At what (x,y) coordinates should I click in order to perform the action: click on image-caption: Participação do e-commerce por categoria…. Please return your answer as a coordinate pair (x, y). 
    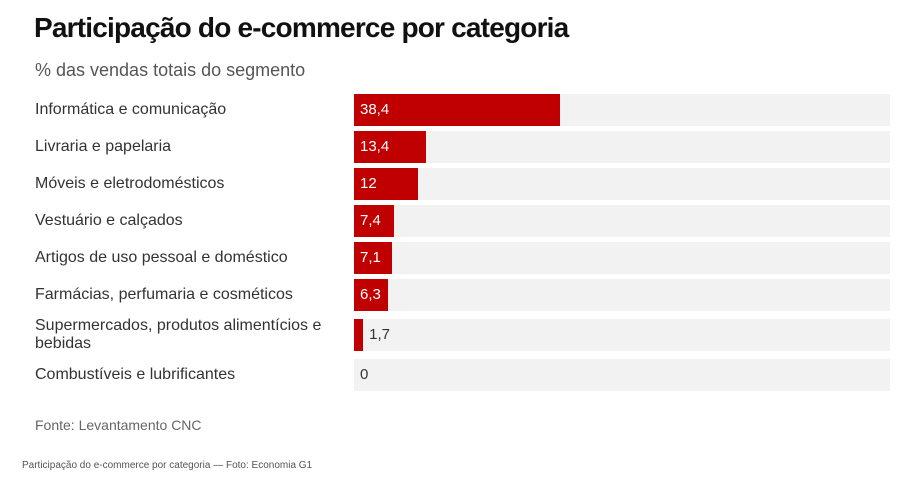
    Looking at the image, I should click on (167, 465).